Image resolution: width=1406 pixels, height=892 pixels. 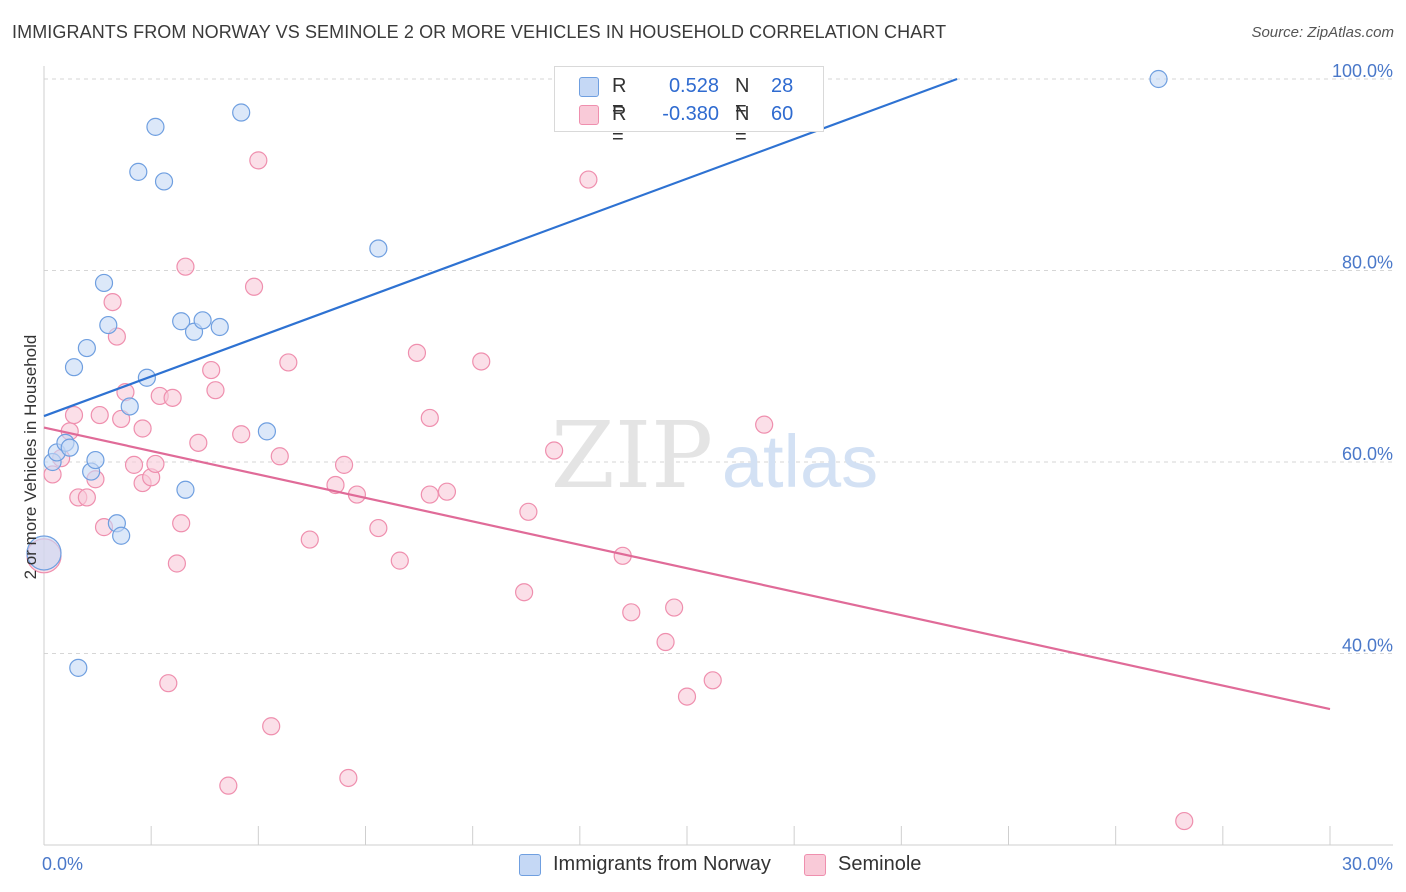 I want to click on y-tick-label: 40.0%, so click(x=1367, y=646).